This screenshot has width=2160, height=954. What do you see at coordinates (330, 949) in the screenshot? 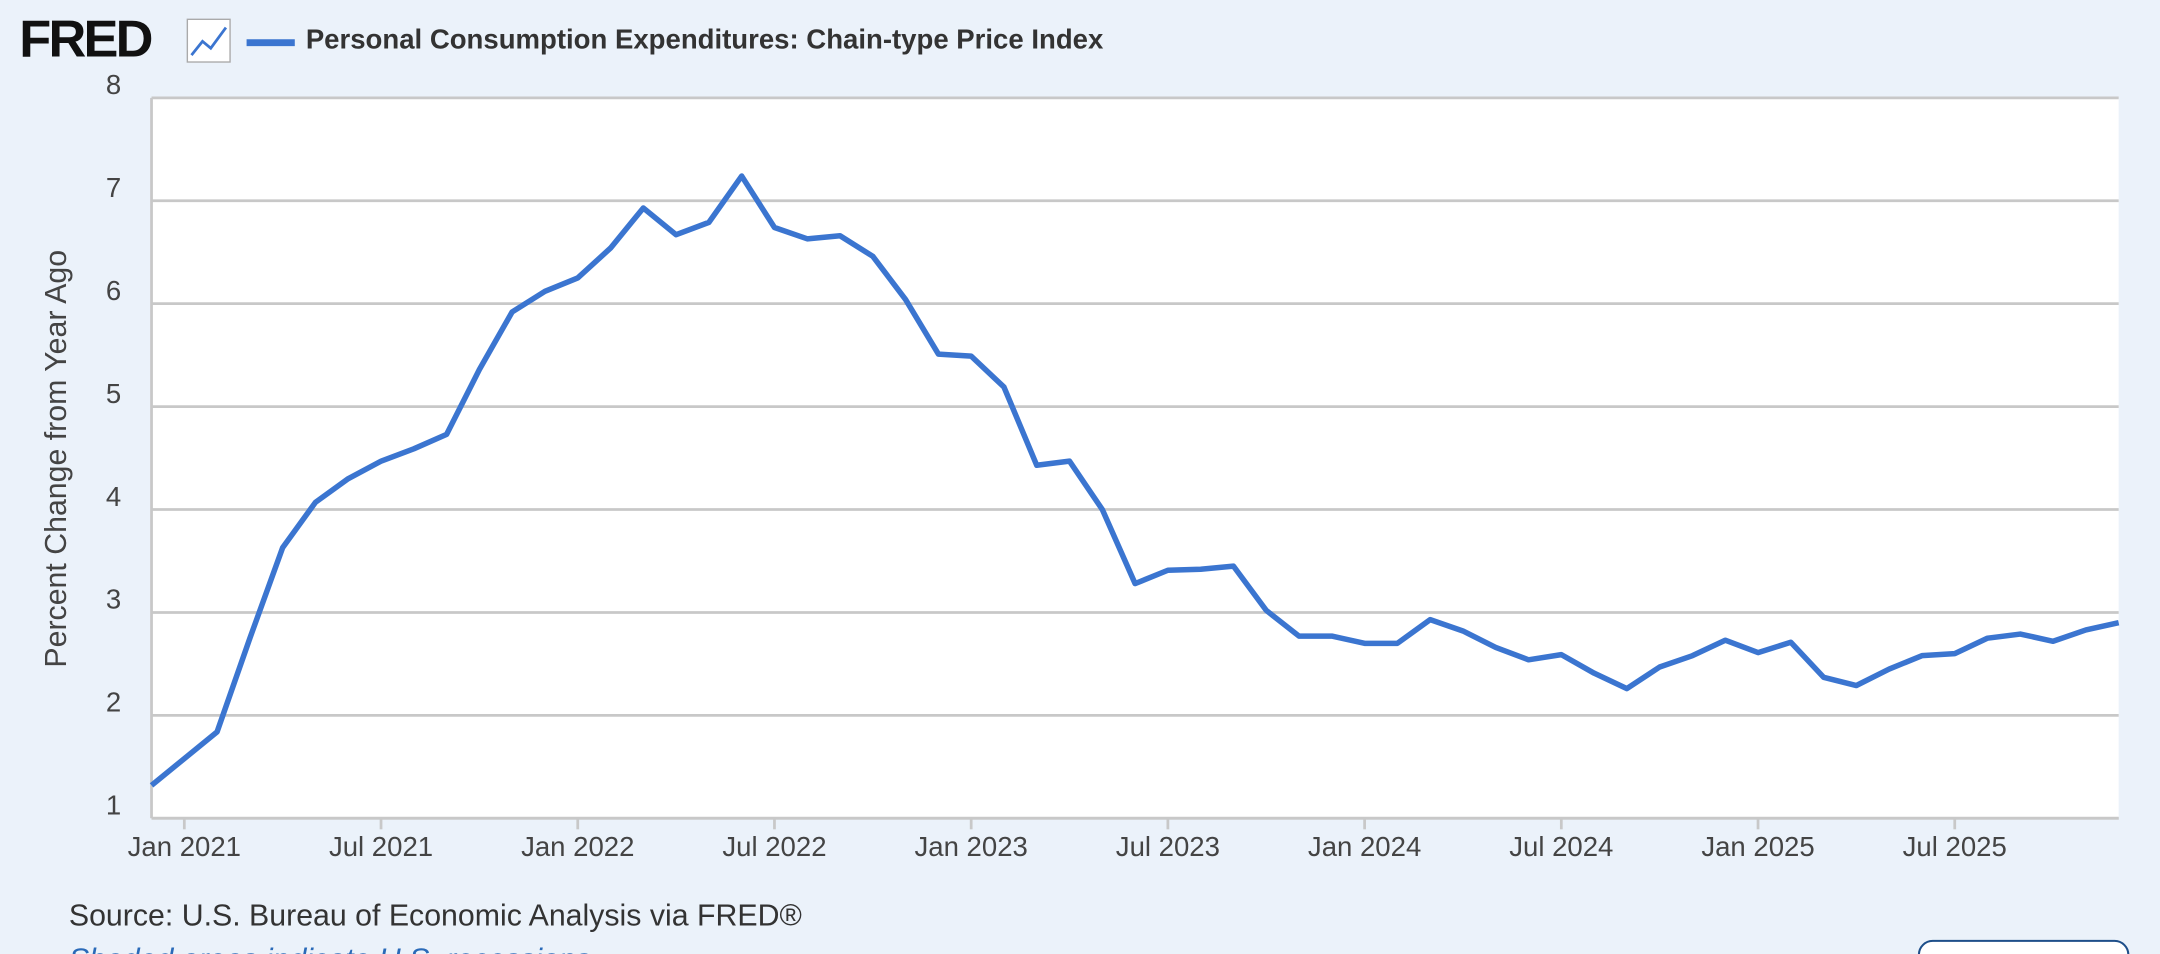
I see `recession-note: Shaded areas indicate U.S. recessions` at bounding box center [330, 949].